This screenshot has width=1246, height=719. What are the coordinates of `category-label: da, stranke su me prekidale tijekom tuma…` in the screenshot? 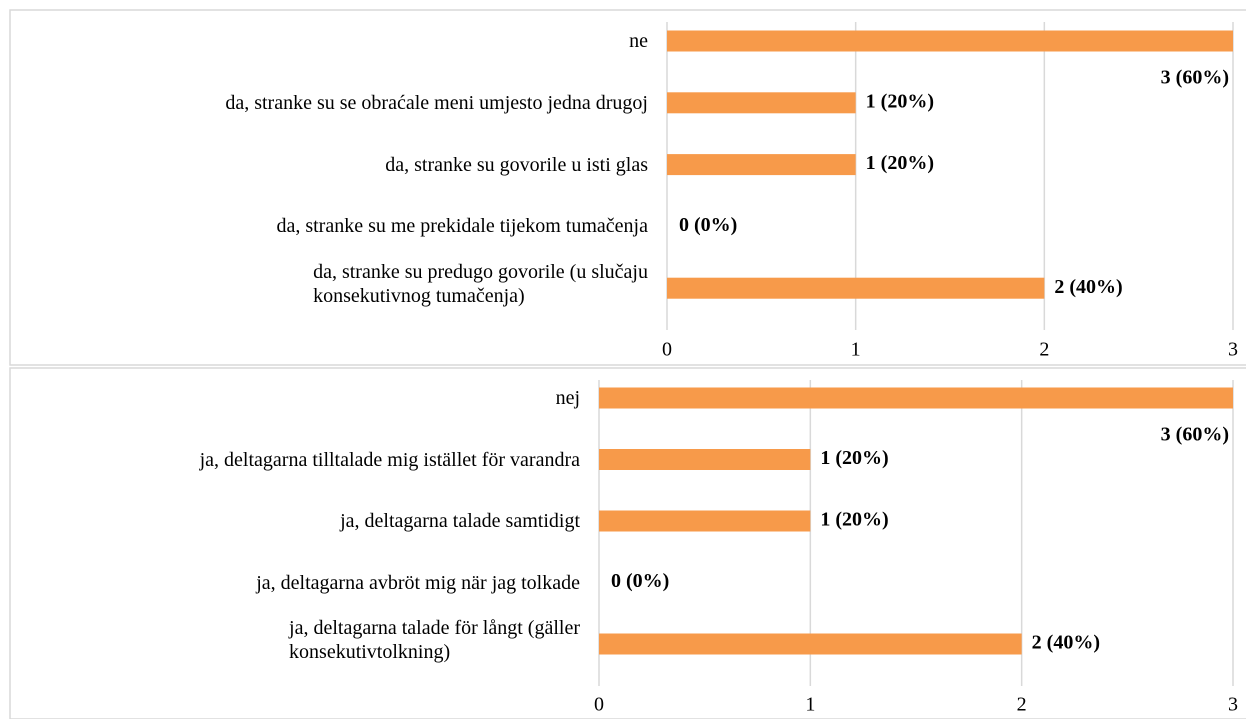 It's located at (462, 226).